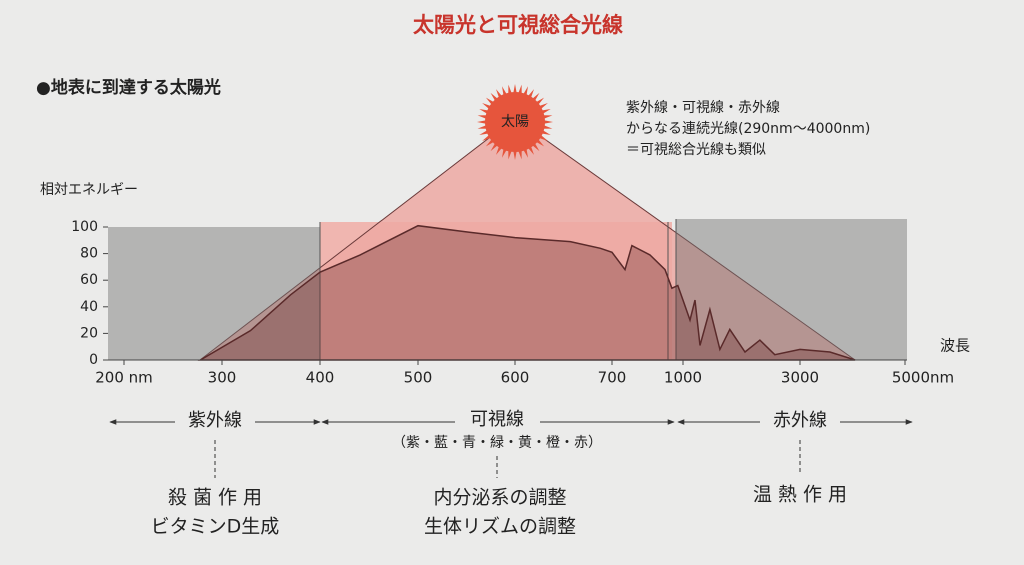 The image size is (1024, 565). Describe the element at coordinates (128, 87) in the screenshot. I see `subtitle: ●地表に到達する太陽光` at that location.